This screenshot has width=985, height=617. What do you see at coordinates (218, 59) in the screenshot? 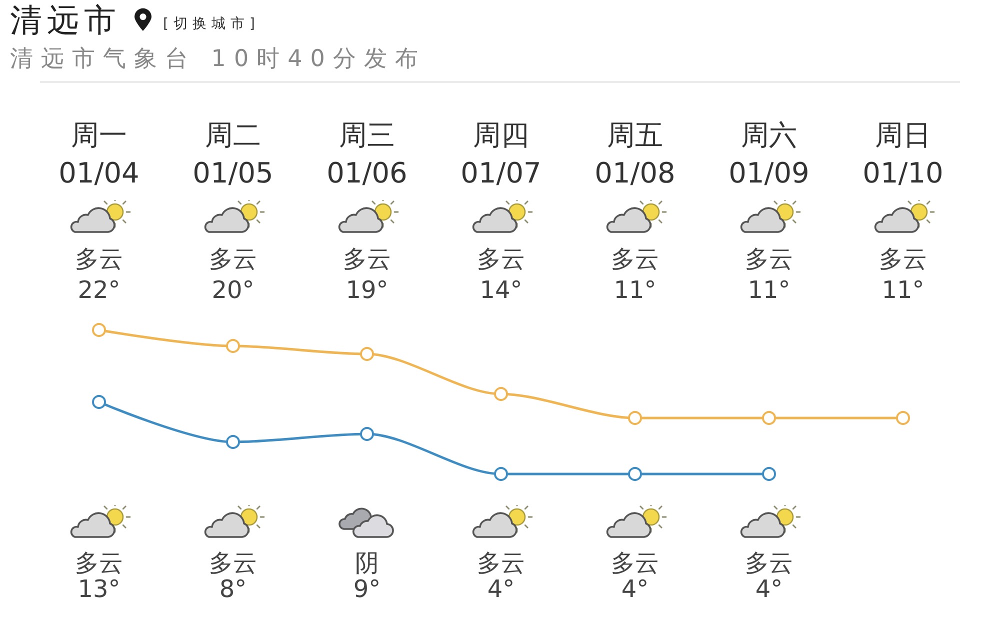
I see `chart-subtitle: 清远市气象台 10时40分发布` at bounding box center [218, 59].